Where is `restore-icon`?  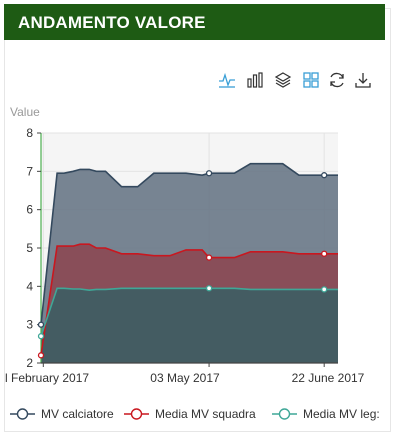 restore-icon is located at coordinates (337, 80).